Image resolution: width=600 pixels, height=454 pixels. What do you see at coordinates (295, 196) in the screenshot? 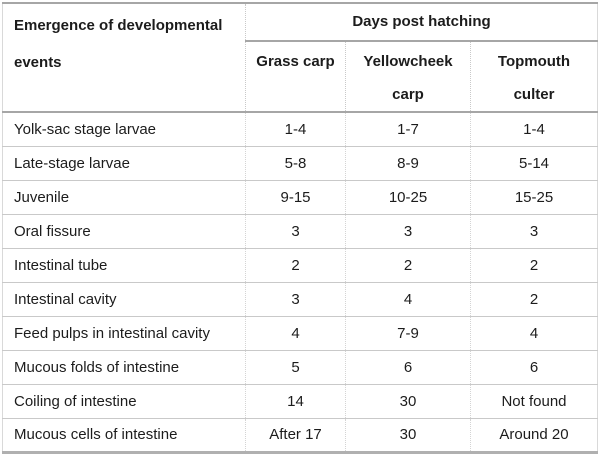
I see `cell-value: 9-15` at bounding box center [295, 196].